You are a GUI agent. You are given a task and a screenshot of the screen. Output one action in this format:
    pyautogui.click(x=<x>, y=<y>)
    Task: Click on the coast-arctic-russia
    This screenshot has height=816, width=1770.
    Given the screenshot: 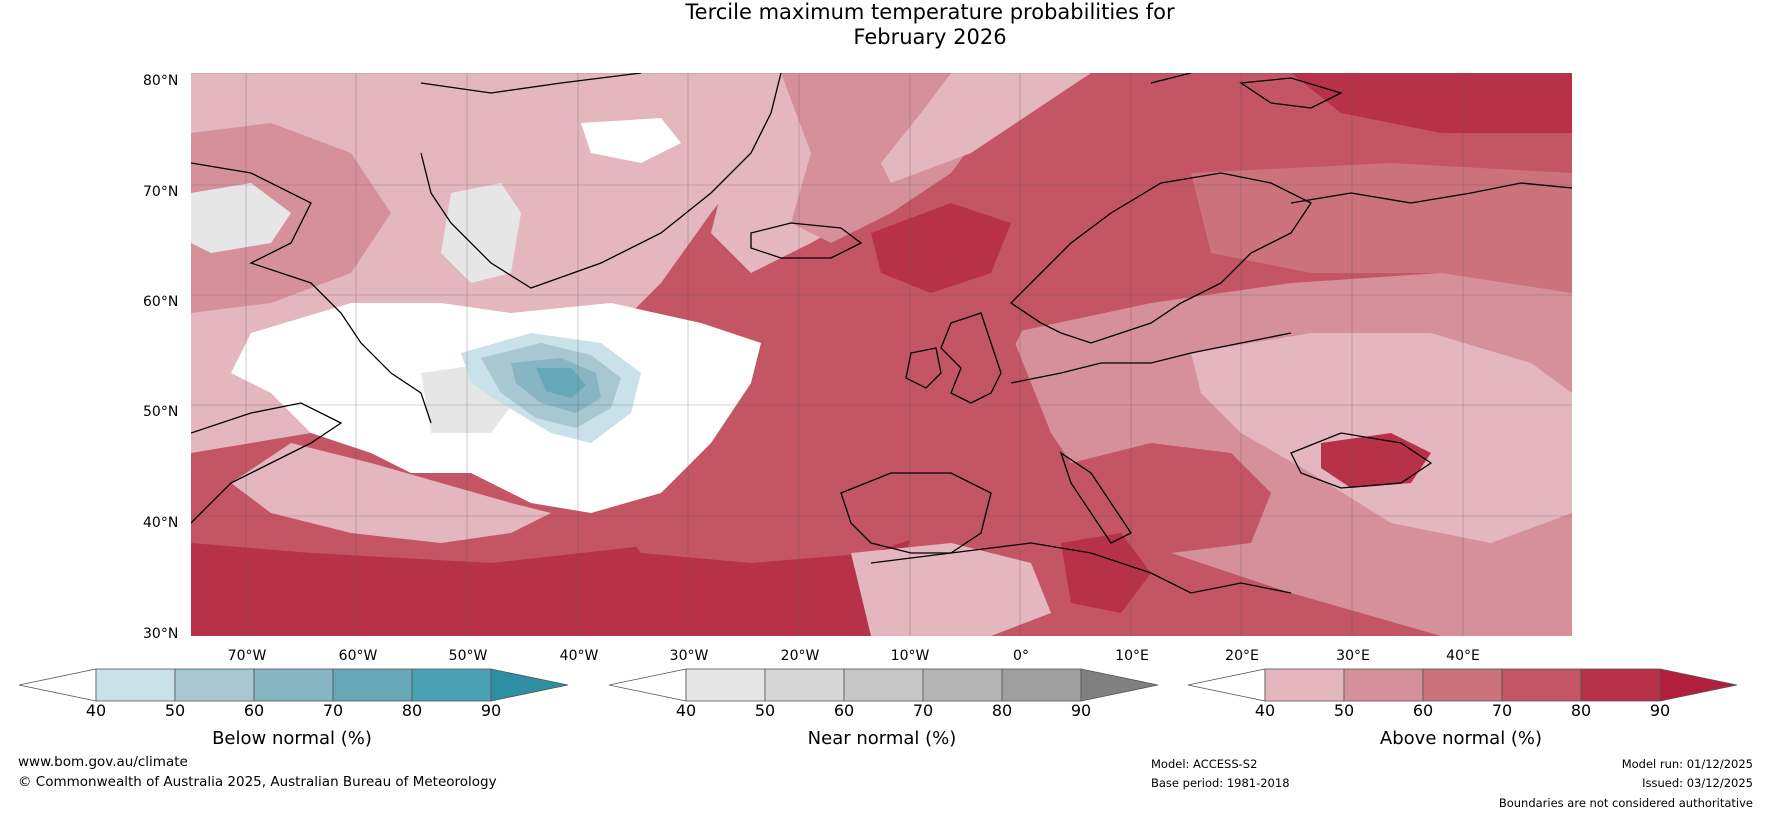 What is the action you would take?
    pyautogui.click(x=1431, y=193)
    